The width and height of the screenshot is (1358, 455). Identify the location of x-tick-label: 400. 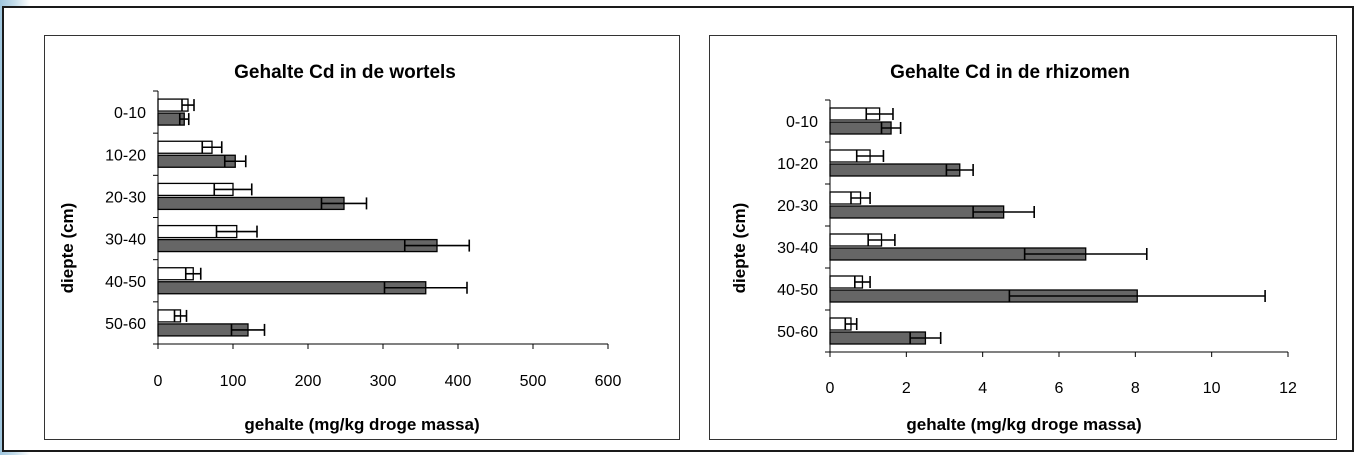
(458, 381).